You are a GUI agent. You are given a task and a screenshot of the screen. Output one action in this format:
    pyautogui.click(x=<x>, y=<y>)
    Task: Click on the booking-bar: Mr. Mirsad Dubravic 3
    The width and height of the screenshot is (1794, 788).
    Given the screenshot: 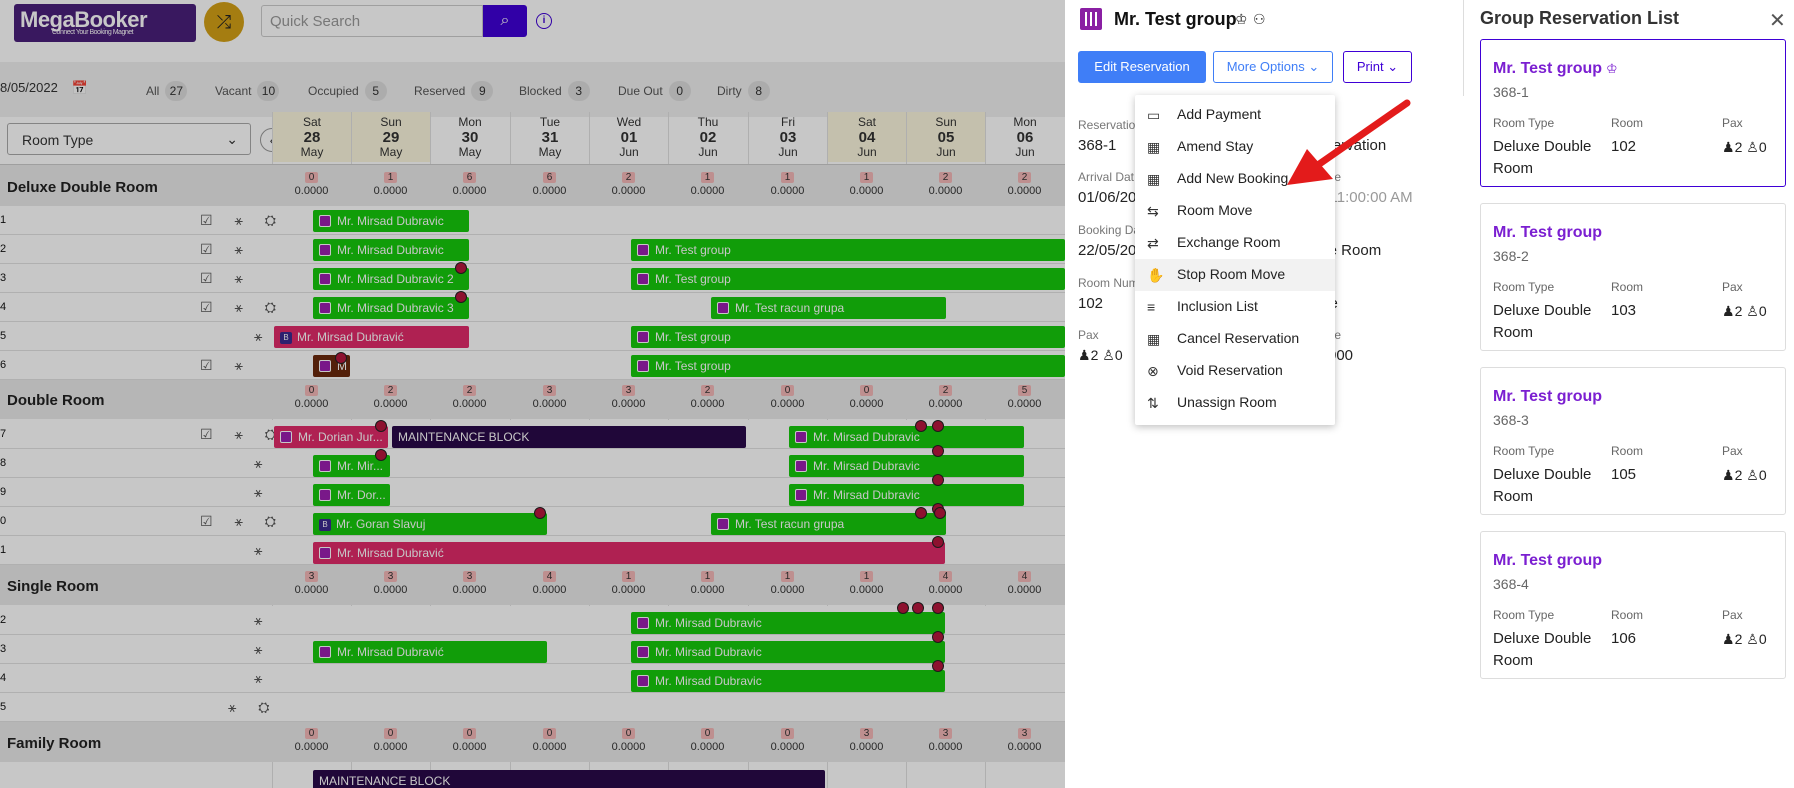 What is the action you would take?
    pyautogui.click(x=391, y=308)
    